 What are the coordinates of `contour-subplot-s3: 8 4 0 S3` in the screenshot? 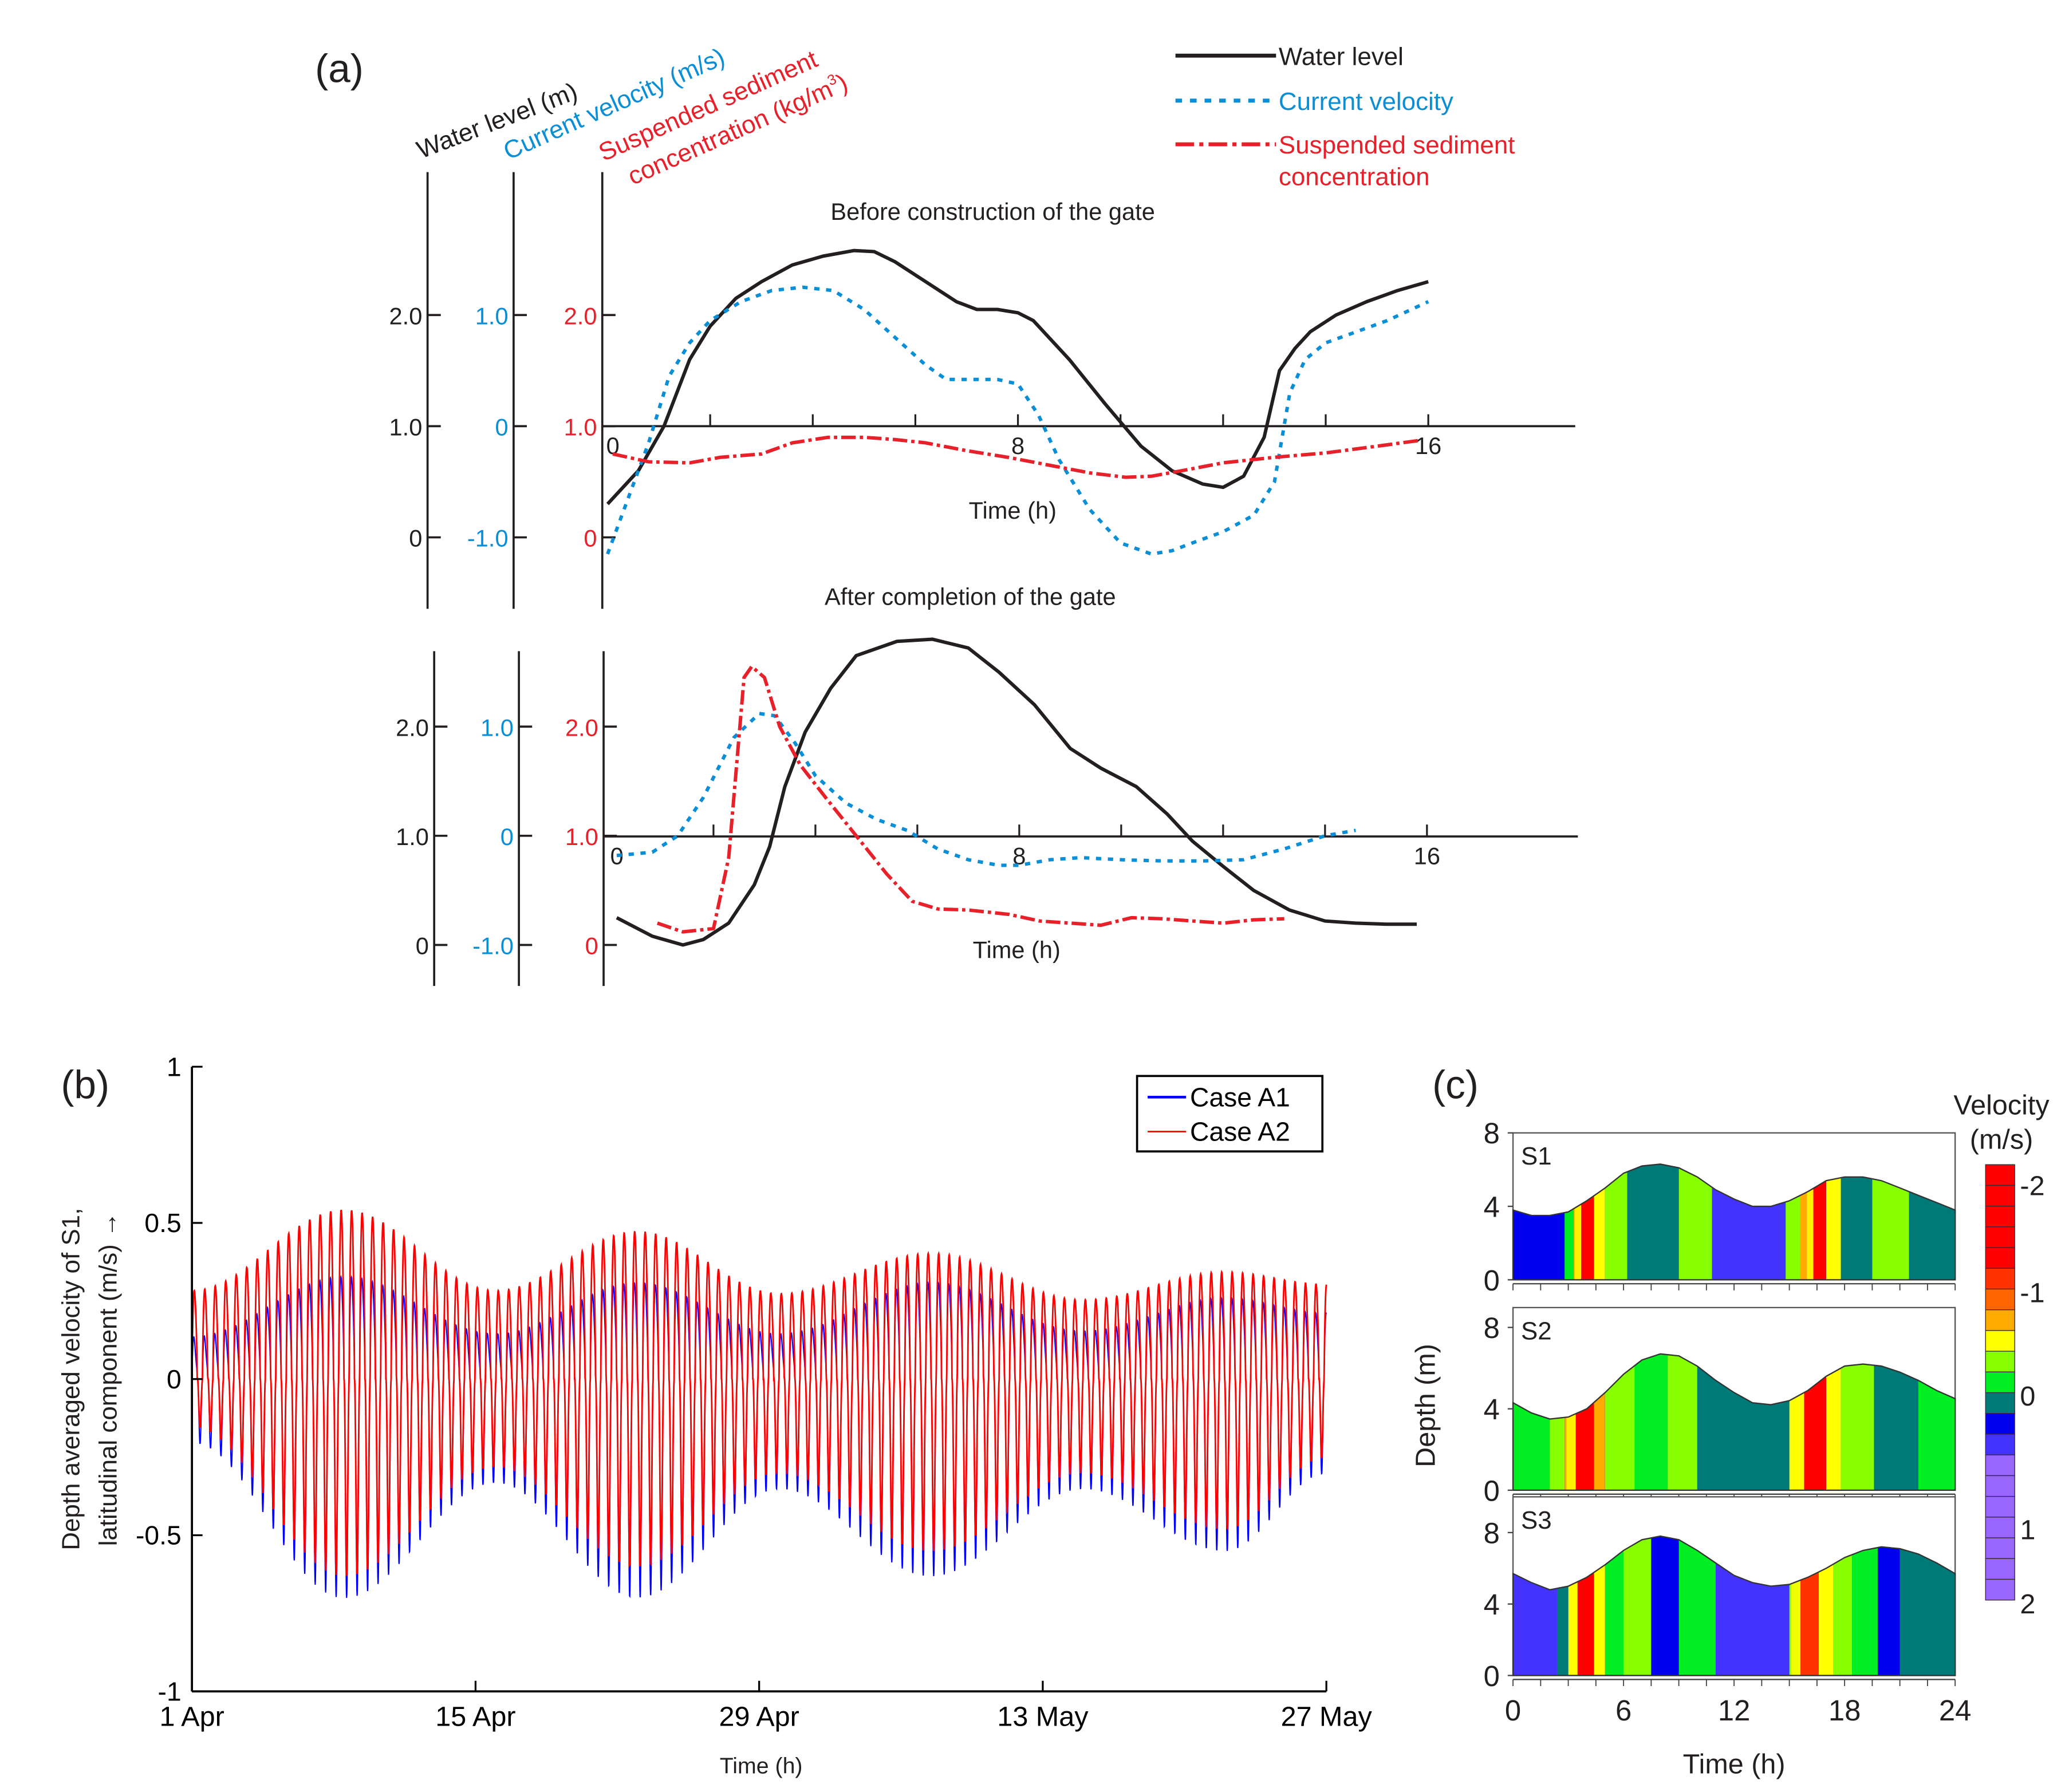 It's located at (1720, 1594).